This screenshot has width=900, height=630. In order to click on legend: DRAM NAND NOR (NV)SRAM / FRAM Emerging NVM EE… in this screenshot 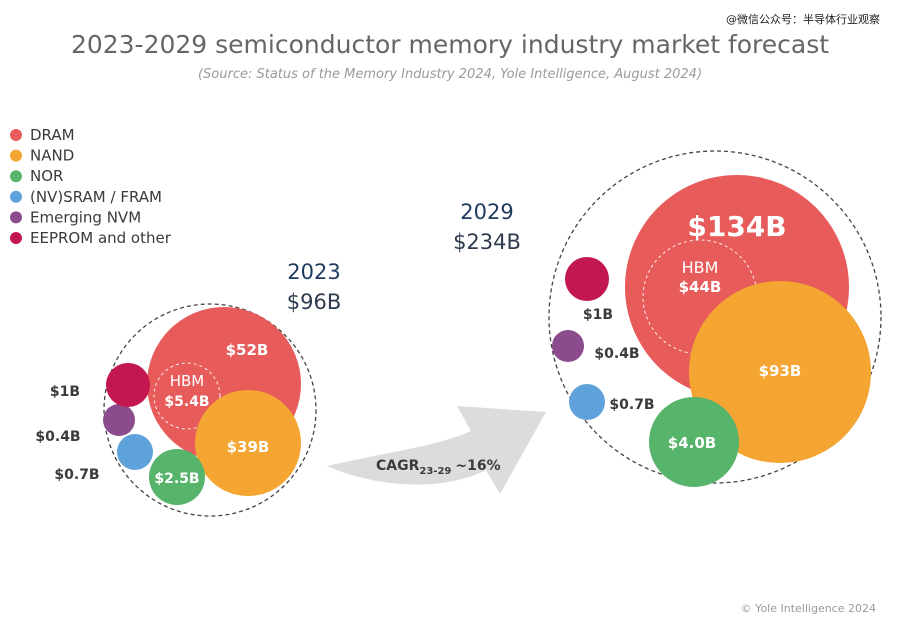, I will do `click(91, 186)`.